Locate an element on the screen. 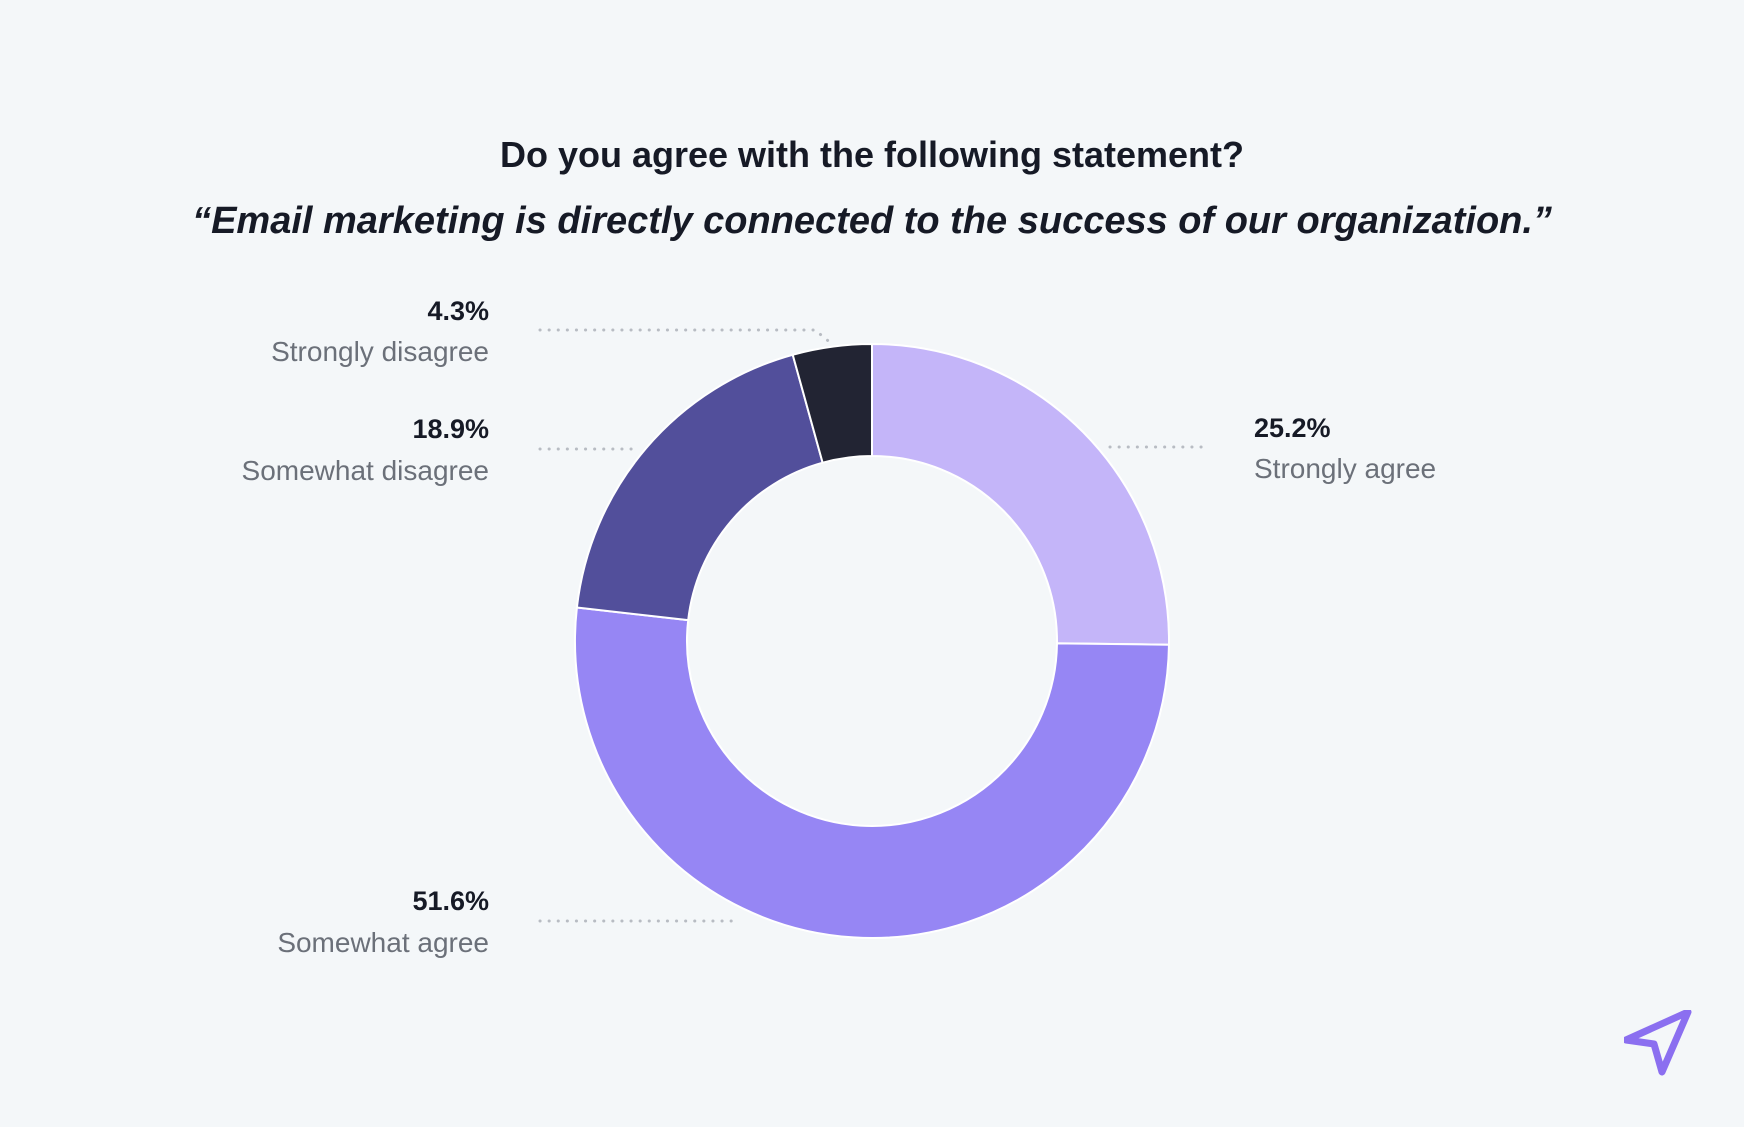  category-label-strongly-disagree: Strongly disagree is located at coordinates (380, 351).